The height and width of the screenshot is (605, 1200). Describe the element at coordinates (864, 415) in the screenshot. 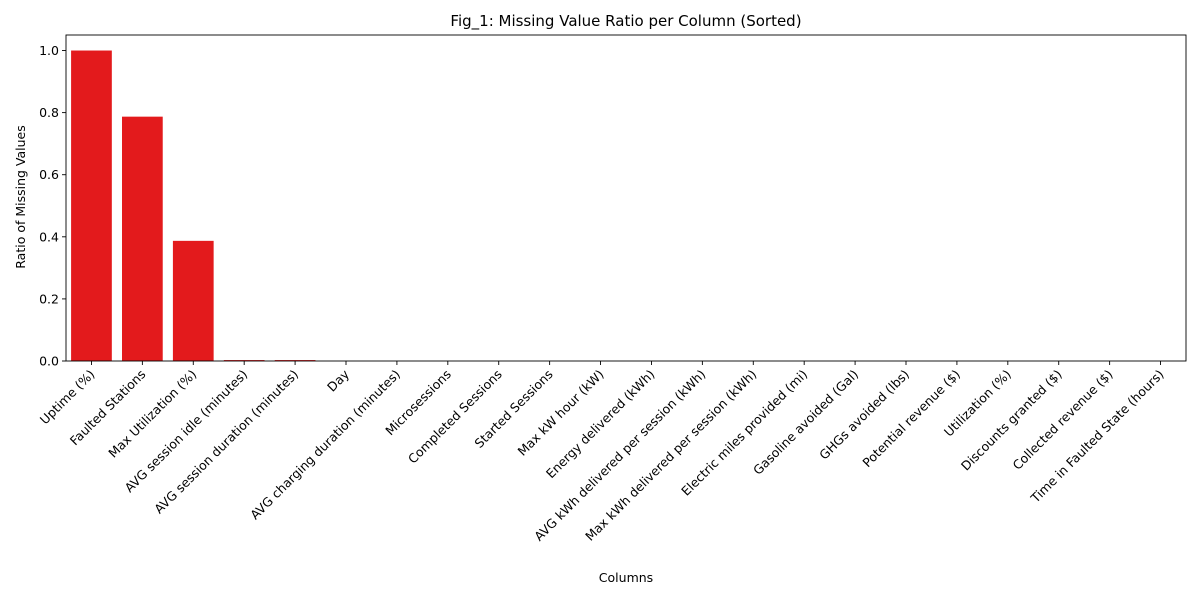

I see `x-tick-label: GHGs avoided (lbs)` at that location.